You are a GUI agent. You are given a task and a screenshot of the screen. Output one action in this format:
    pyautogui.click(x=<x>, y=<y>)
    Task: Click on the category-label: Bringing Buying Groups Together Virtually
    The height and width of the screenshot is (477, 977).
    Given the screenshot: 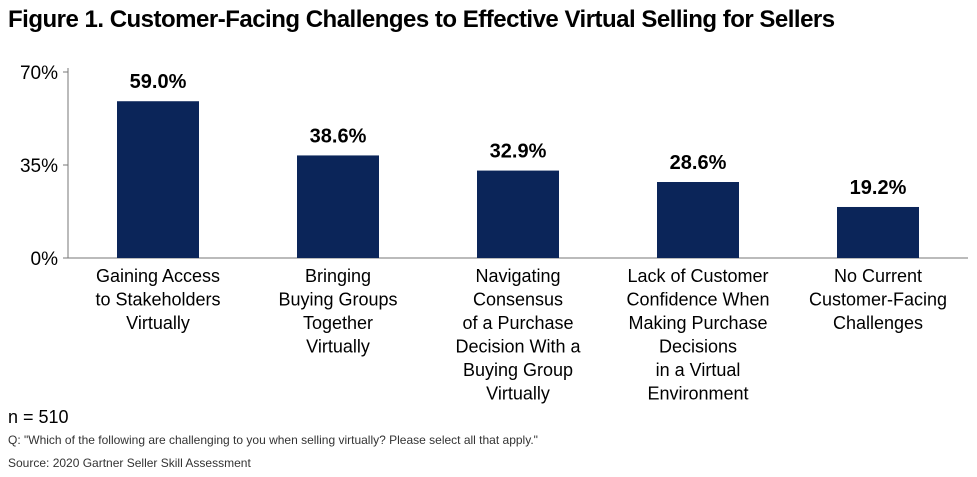 What is the action you would take?
    pyautogui.click(x=337, y=311)
    